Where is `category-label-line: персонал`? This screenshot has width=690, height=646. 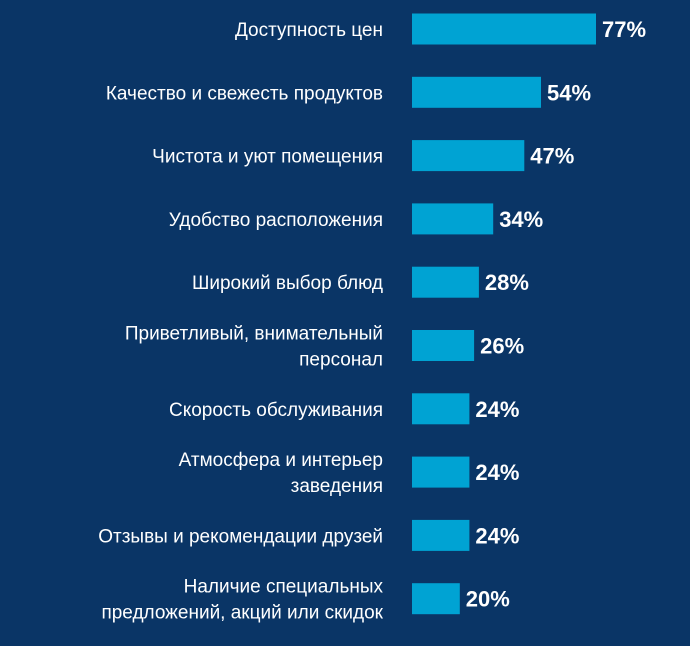 category-label-line: персонал is located at coordinates (341, 360).